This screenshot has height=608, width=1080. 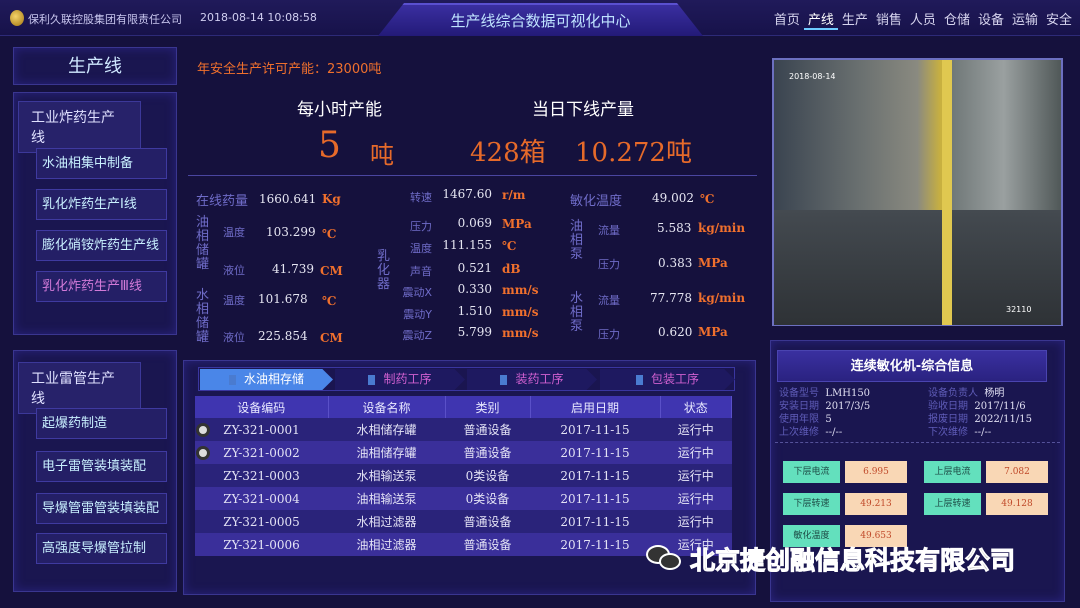 What do you see at coordinates (261, 498) in the screenshot?
I see `table-cell: ZY-321-0004` at bounding box center [261, 498].